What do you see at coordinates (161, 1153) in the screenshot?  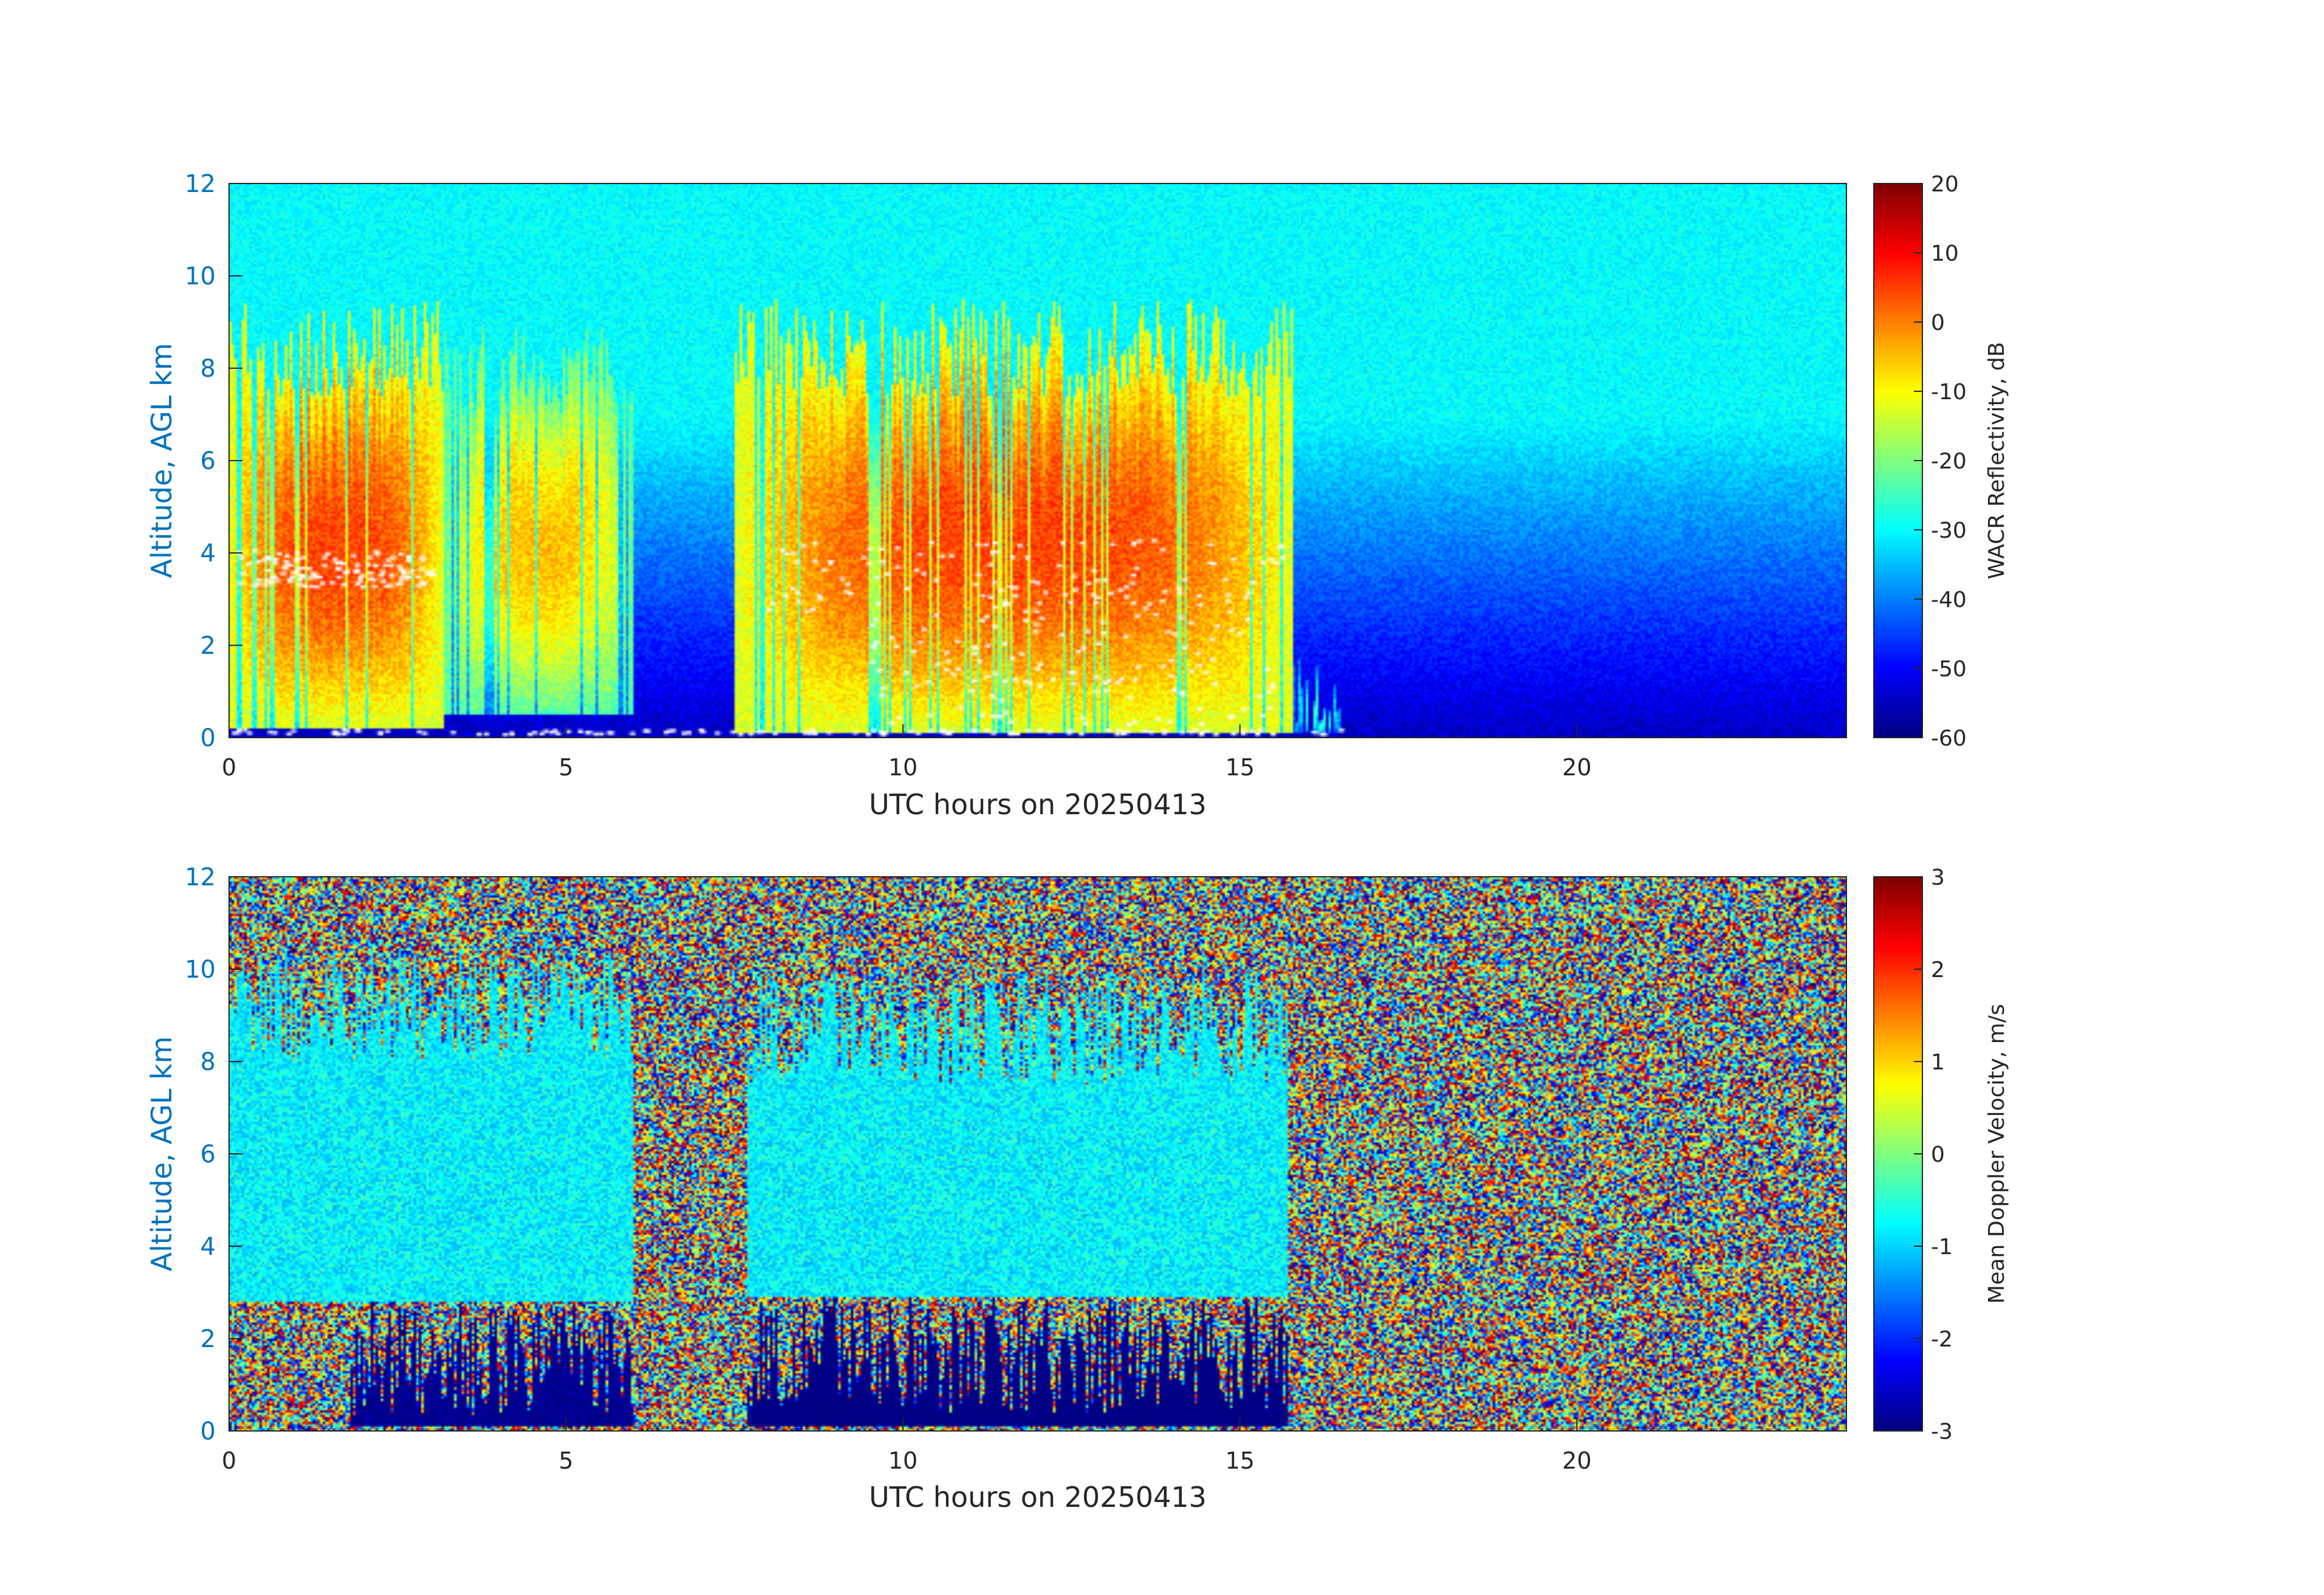 I see `y-axis-label-bottom: Altitude, AGL km` at bounding box center [161, 1153].